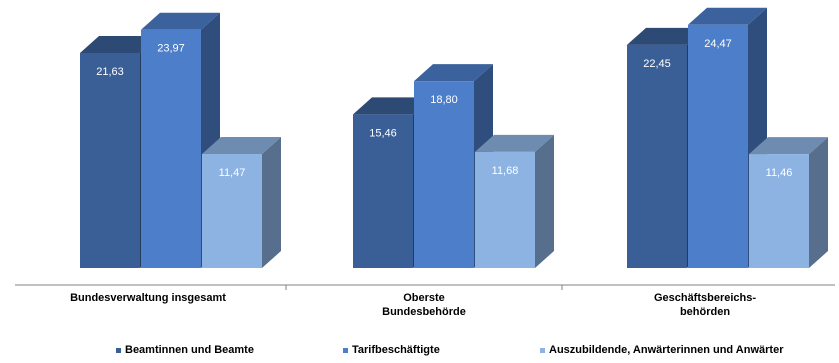 This screenshot has width=839, height=363. What do you see at coordinates (396, 350) in the screenshot?
I see `legend-label: Tarifbeschäftigte` at bounding box center [396, 350].